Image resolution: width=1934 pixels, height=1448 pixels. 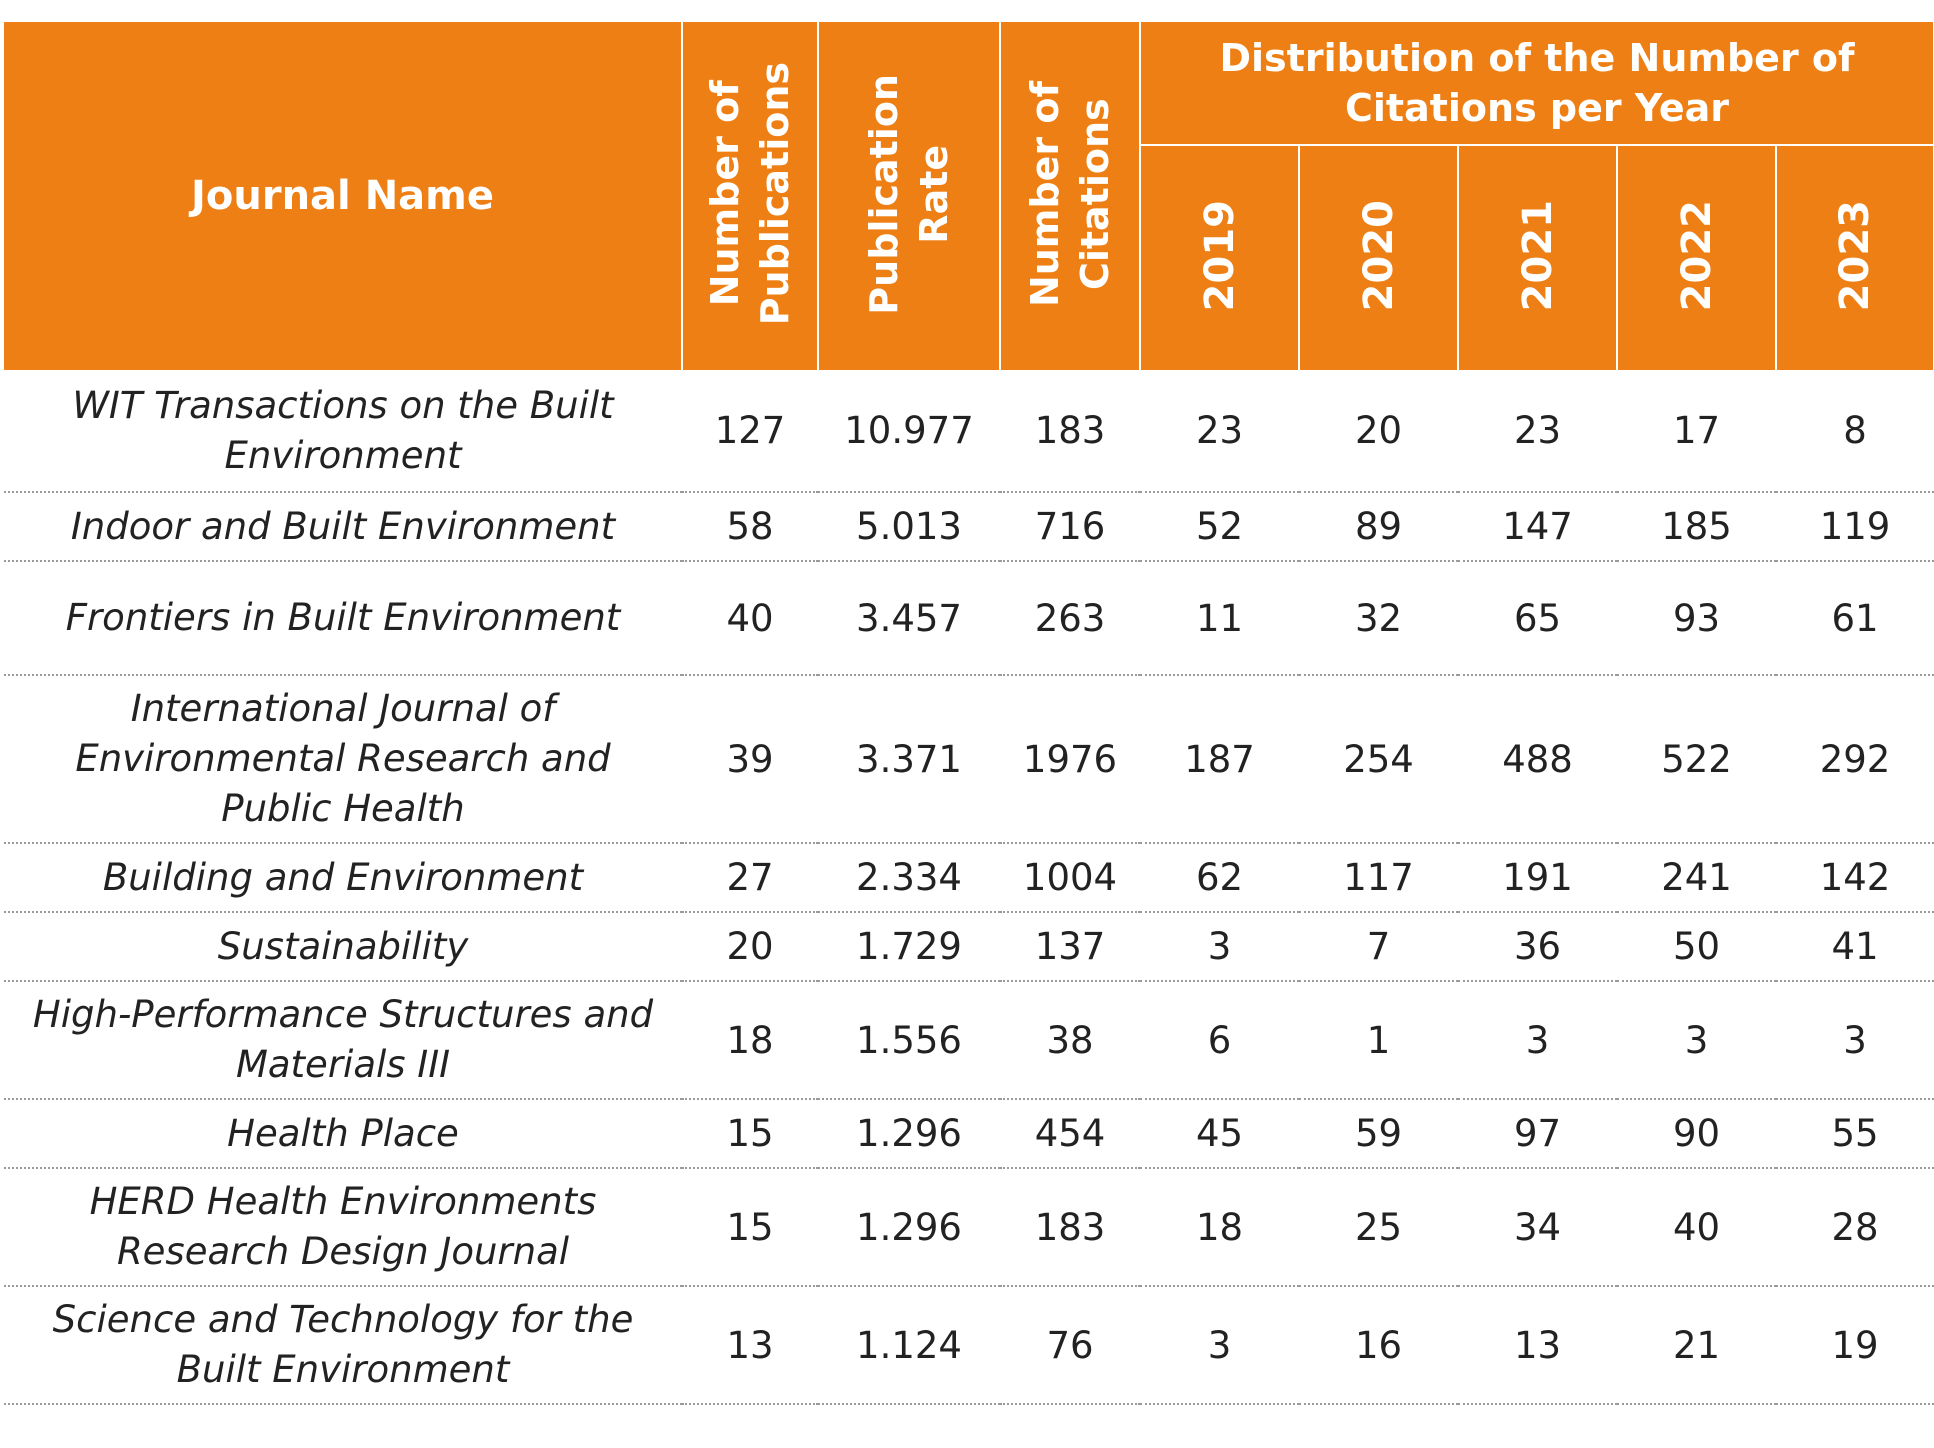 I want to click on year-citations-cell-2023: 28, so click(x=1855, y=1227).